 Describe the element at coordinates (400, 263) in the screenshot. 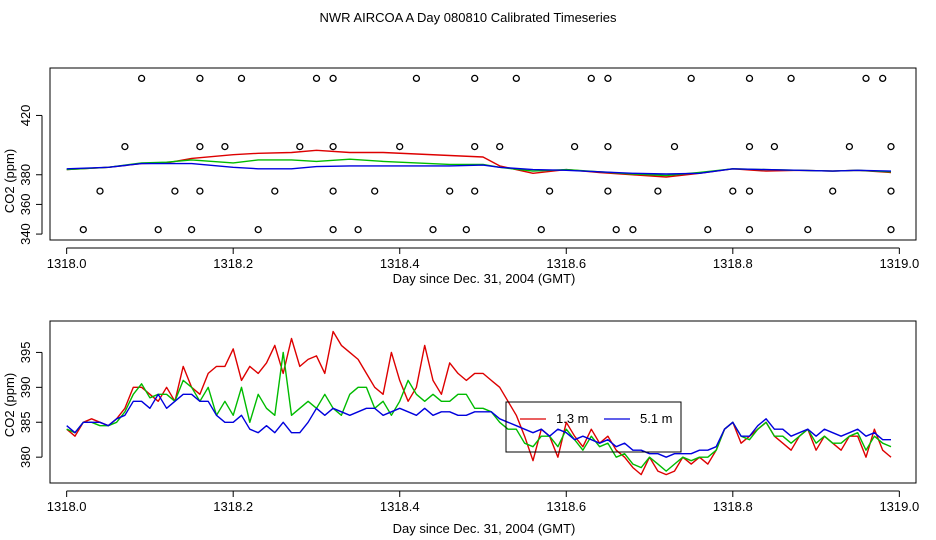

I see `top-x-tick-label: 1318.4` at that location.